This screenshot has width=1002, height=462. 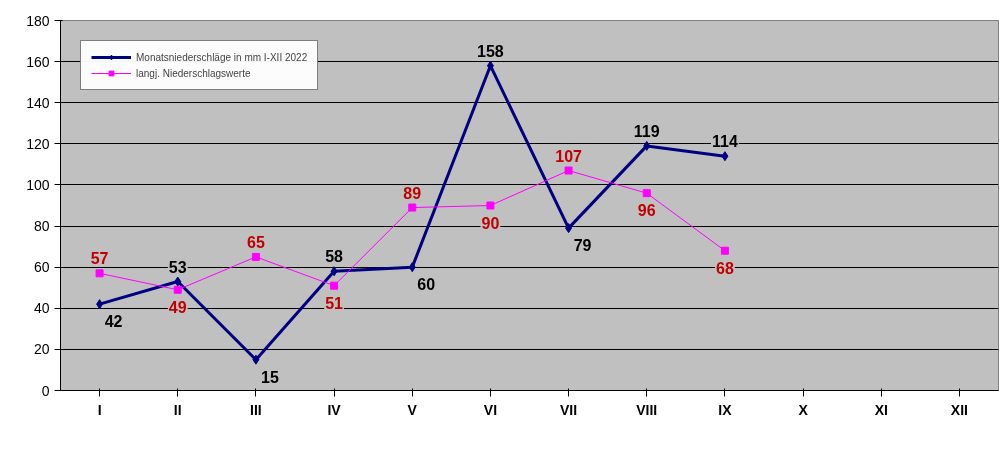 I want to click on data-label: 53, so click(x=177, y=267).